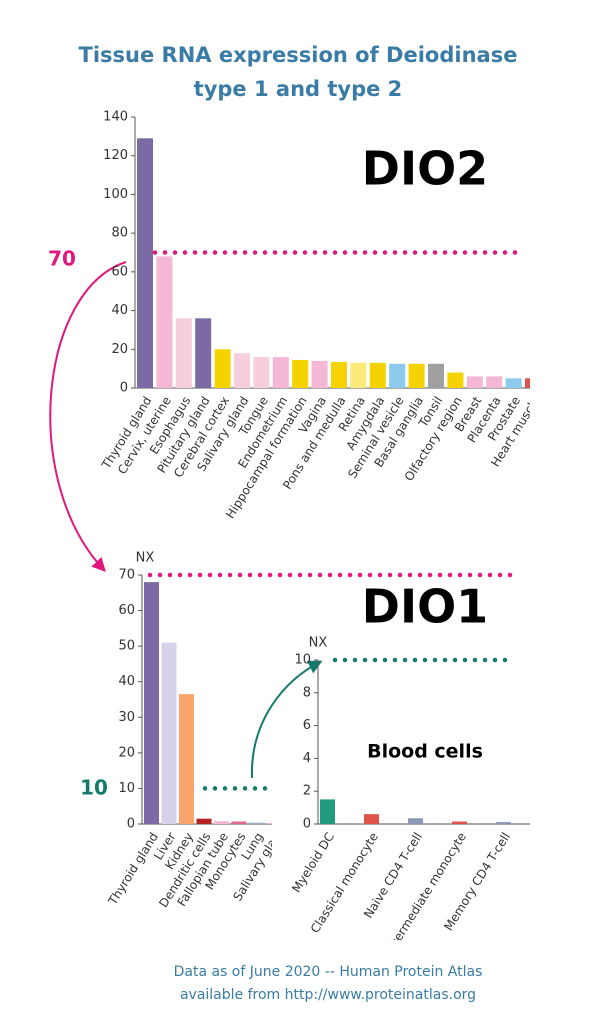 Image resolution: width=614 pixels, height=1024 pixels. What do you see at coordinates (425, 893) in the screenshot?
I see `x-tick-label: Intermediate monocyte` at bounding box center [425, 893].